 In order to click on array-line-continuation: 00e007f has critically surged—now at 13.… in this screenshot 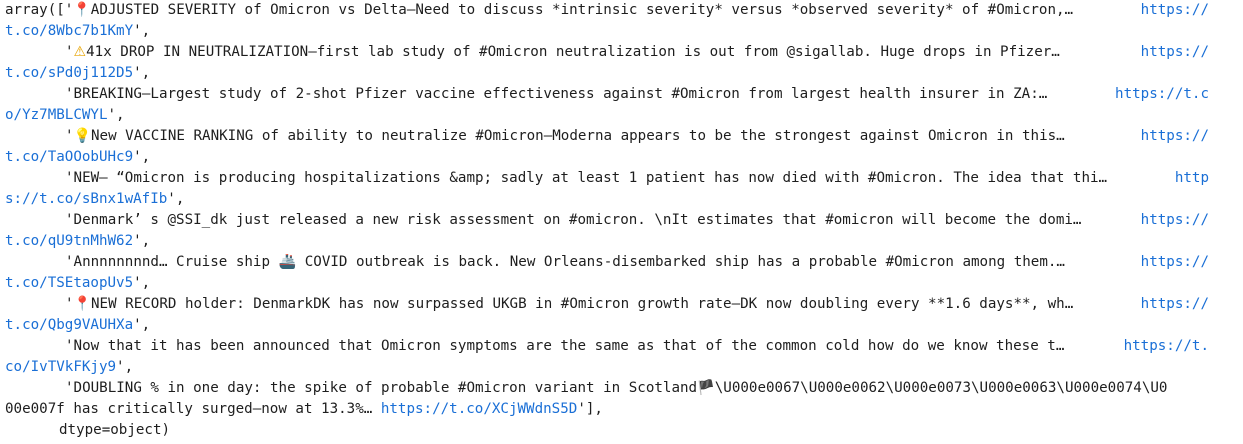, I will do `click(304, 409)`.